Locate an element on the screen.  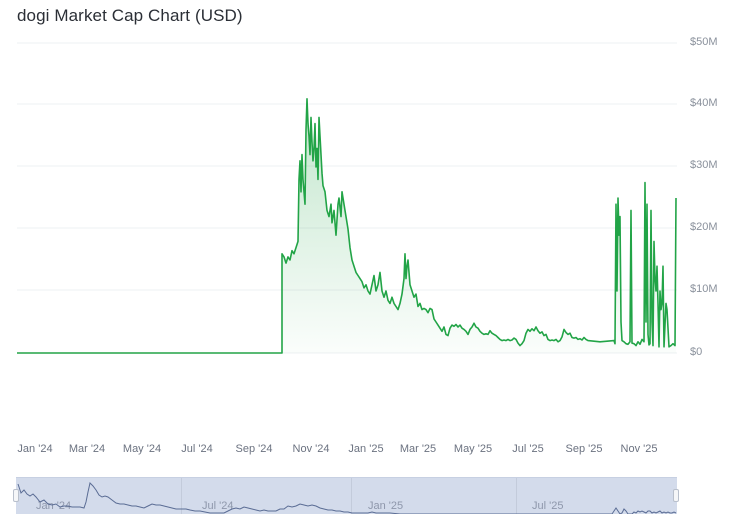
navigator-label: Jul '24 is located at coordinates (218, 506).